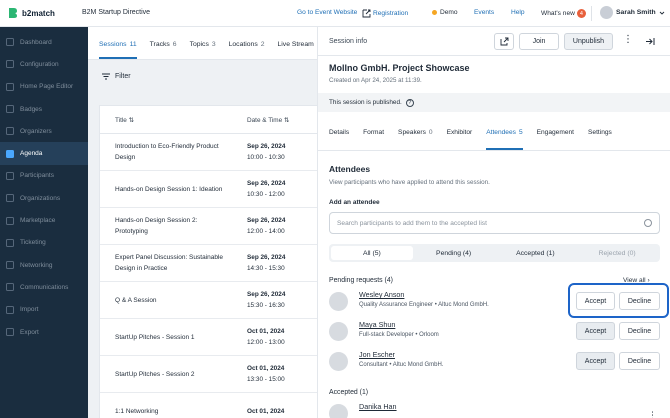 The width and height of the screenshot is (670, 418). I want to click on event-name: B2M Startup Directive, so click(116, 12).